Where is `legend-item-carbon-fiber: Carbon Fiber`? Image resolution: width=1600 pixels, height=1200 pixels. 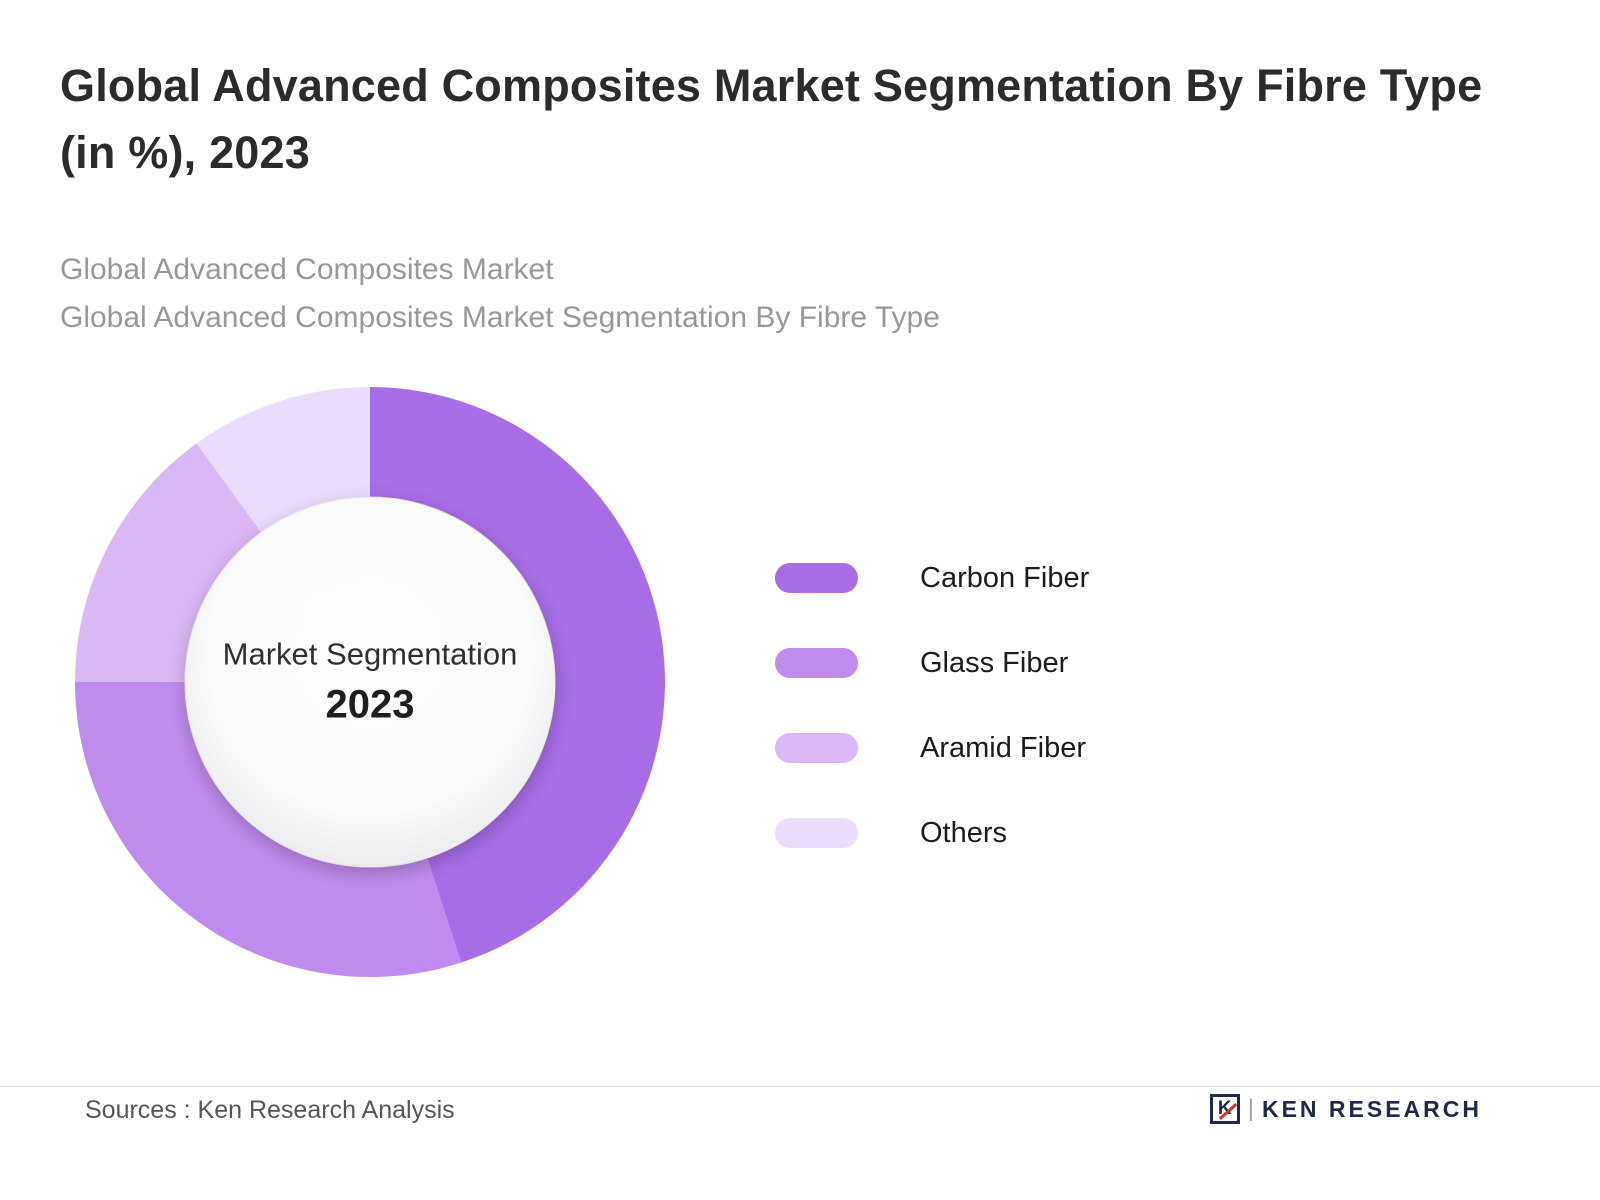 legend-item-carbon-fiber: Carbon Fiber is located at coordinates (932, 578).